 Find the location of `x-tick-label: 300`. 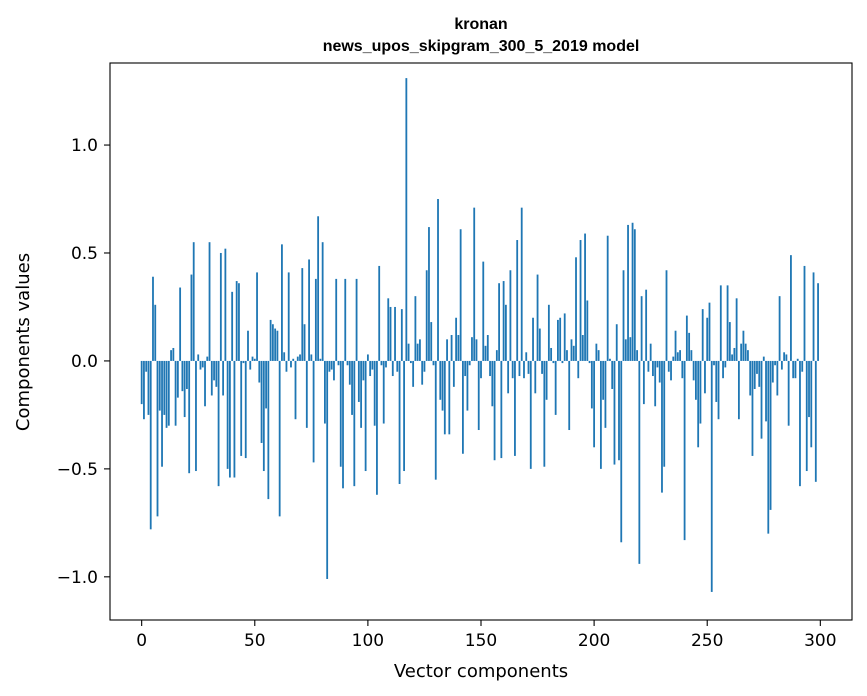

x-tick-label: 300 is located at coordinates (820, 641).